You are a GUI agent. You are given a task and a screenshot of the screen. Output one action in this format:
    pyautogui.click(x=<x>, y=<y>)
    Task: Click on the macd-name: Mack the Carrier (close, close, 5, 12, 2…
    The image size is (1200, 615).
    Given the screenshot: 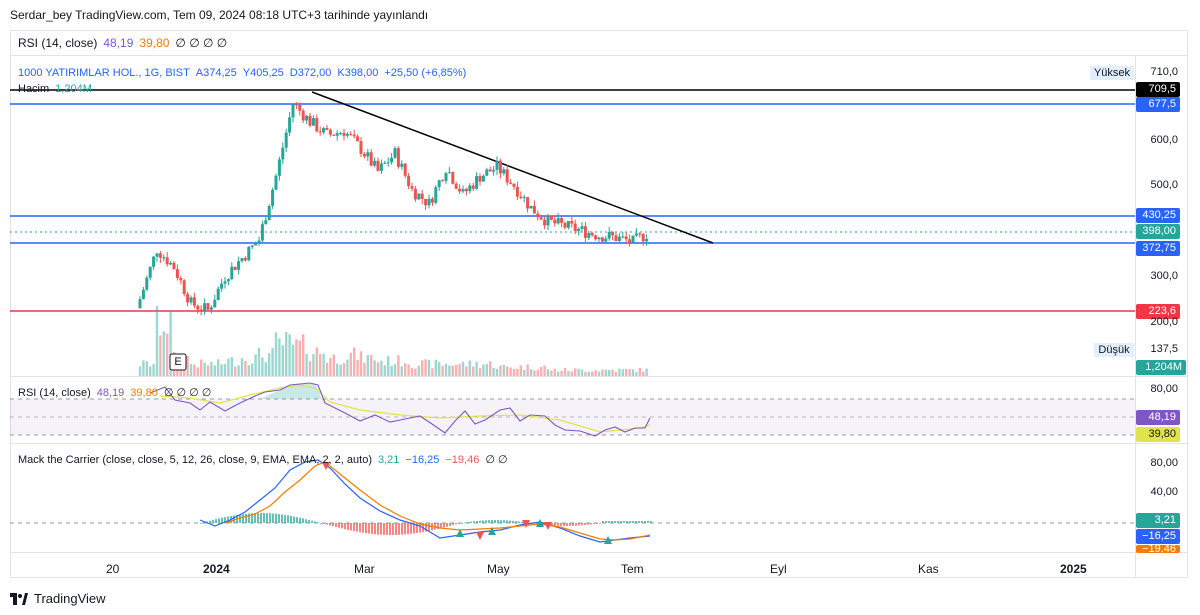 What is the action you would take?
    pyautogui.click(x=195, y=459)
    